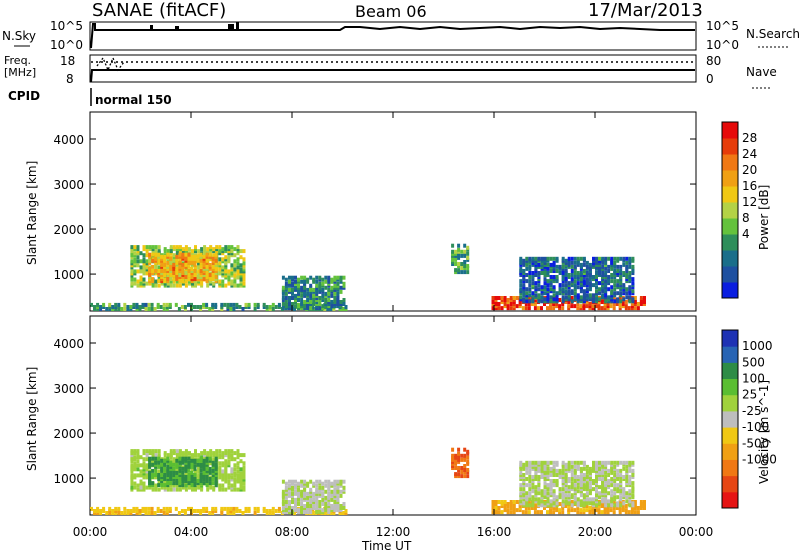 The height and width of the screenshot is (554, 800). I want to click on y-tick-label: 1000, so click(68, 479).